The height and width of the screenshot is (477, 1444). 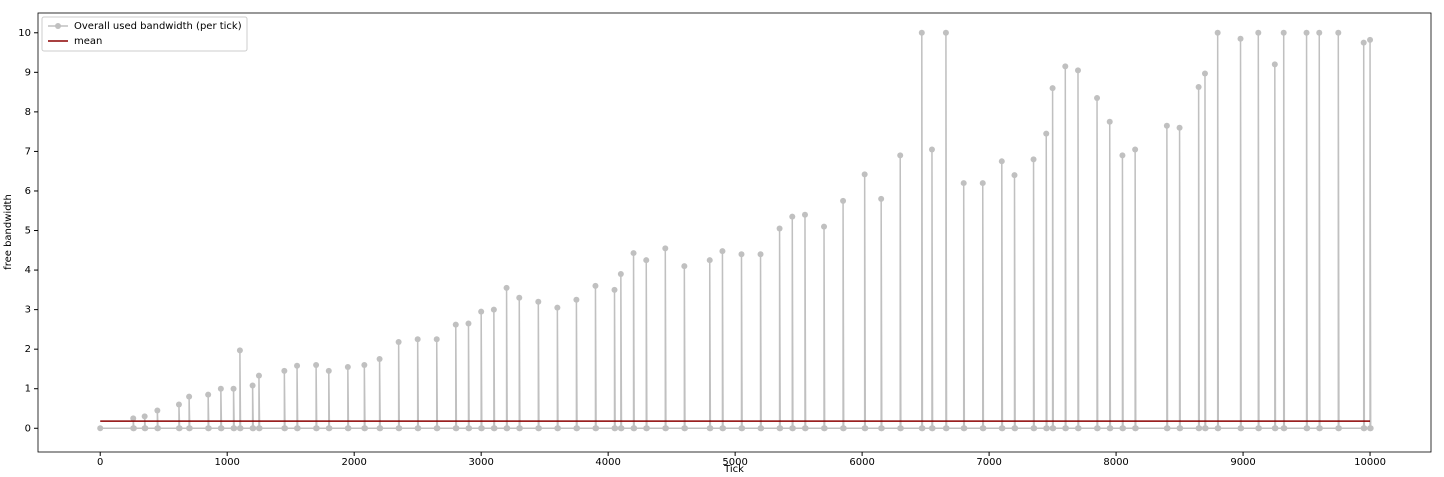 What do you see at coordinates (28, 231) in the screenshot?
I see `y-tick-label: 5` at bounding box center [28, 231].